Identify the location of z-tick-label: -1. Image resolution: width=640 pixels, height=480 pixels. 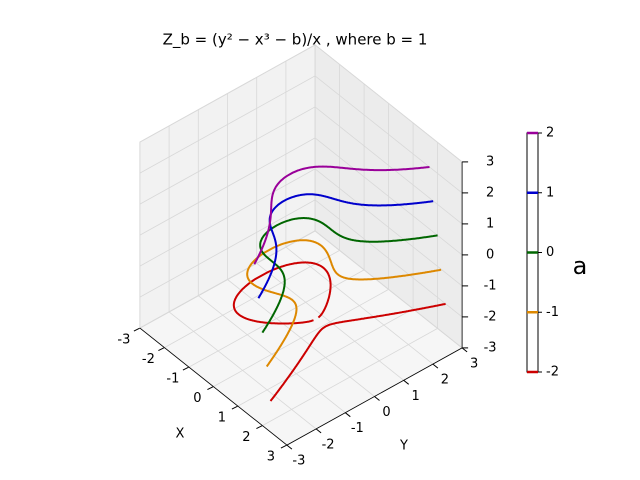
(490, 285).